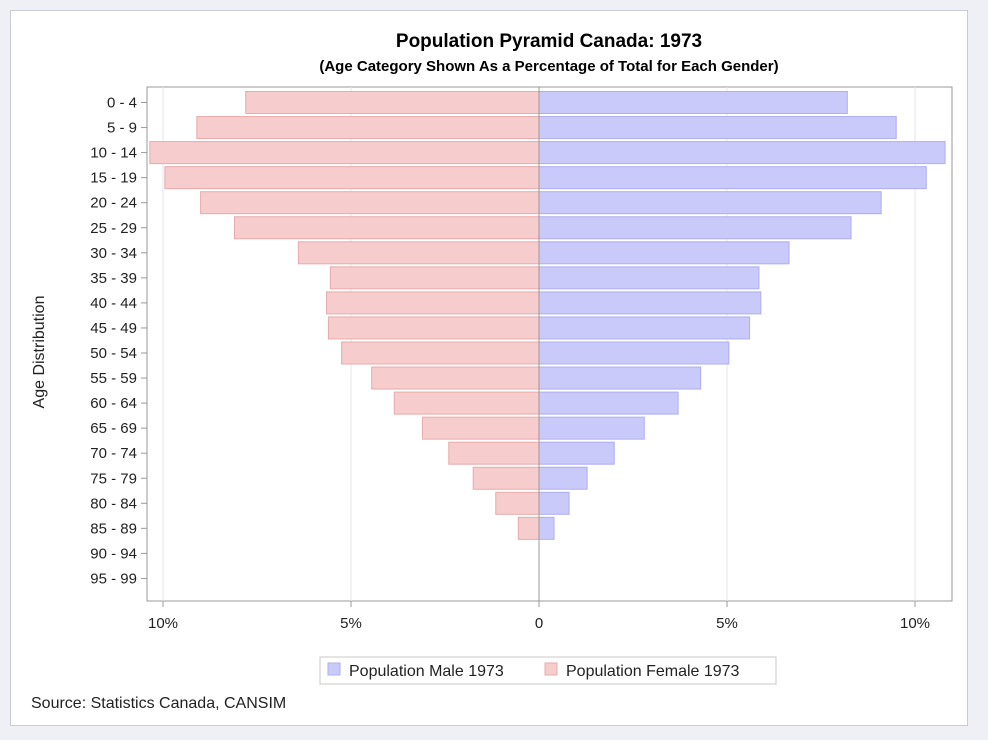 The height and width of the screenshot is (740, 988). Describe the element at coordinates (113, 278) in the screenshot. I see `y-tick-label-7: 35 - 39` at that location.